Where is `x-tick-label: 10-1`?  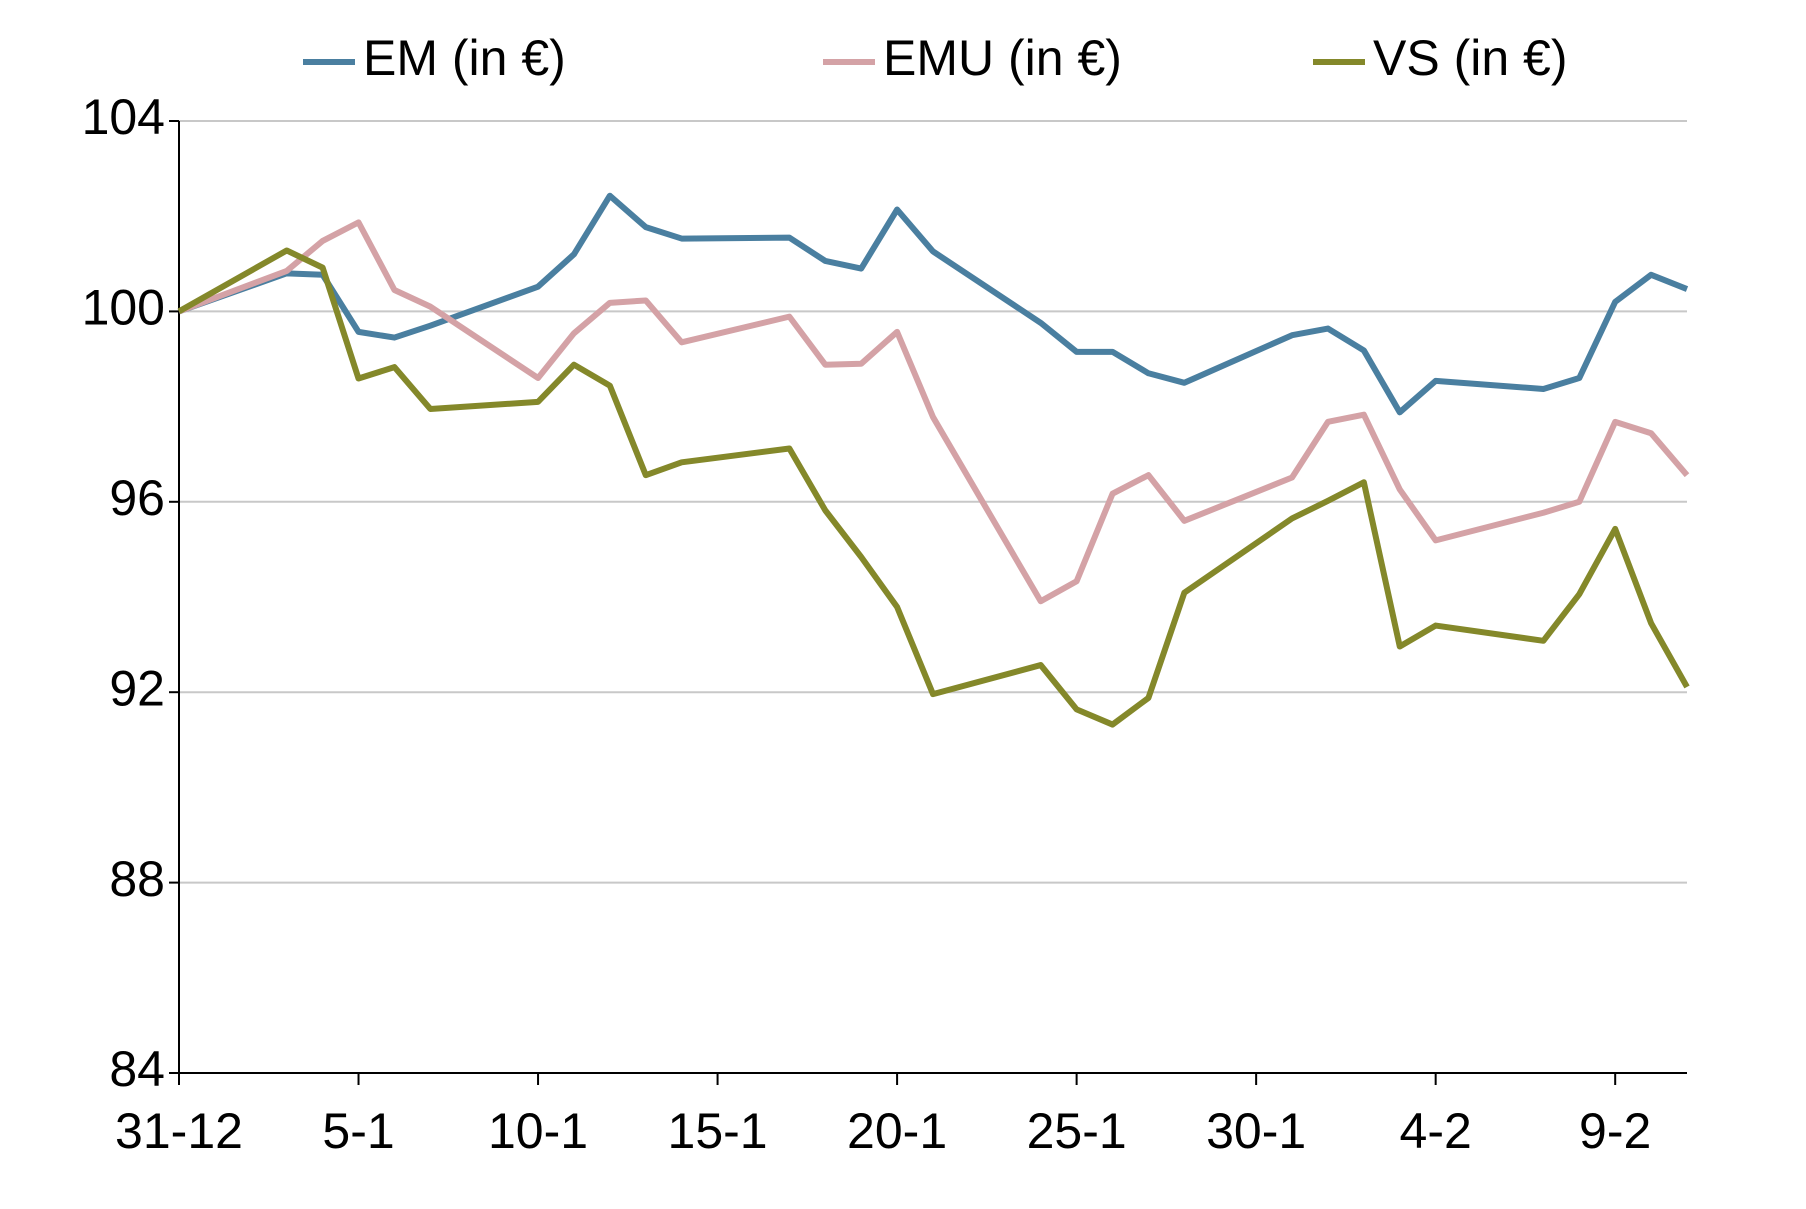
x-tick-label: 10-1 is located at coordinates (538, 1131).